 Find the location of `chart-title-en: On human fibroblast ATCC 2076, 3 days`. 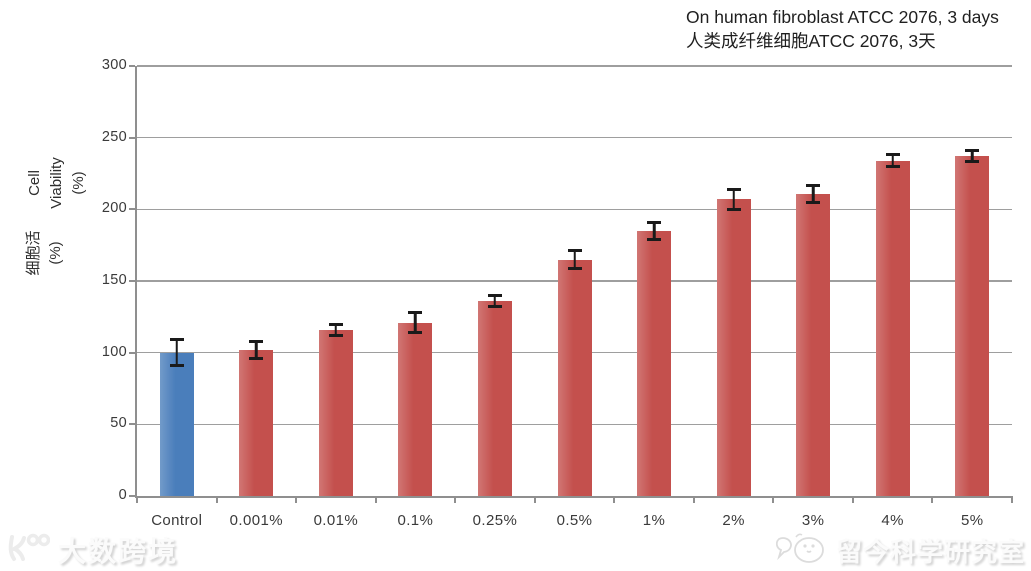

chart-title-en: On human fibroblast ATCC 2076, 3 days is located at coordinates (842, 17).